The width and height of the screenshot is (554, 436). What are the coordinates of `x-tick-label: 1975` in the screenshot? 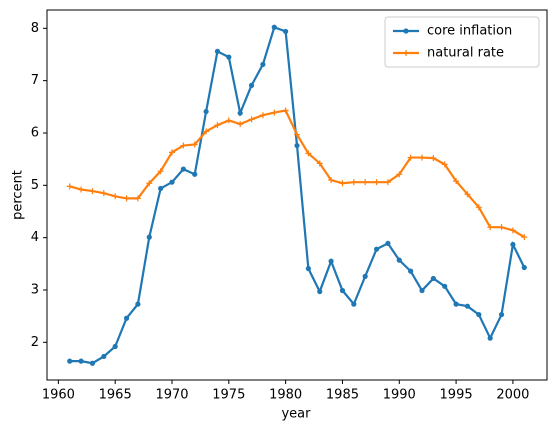 It's located at (228, 395).